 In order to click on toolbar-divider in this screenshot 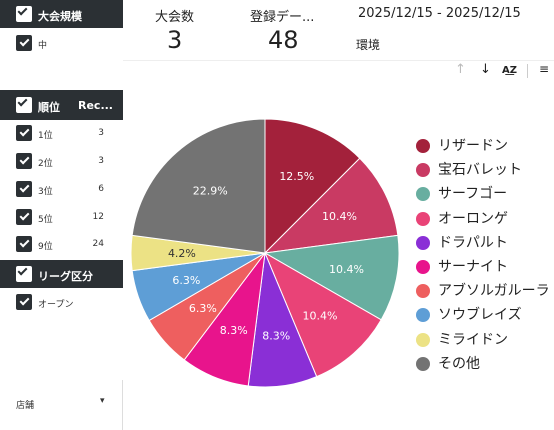, I will do `click(527, 71)`.